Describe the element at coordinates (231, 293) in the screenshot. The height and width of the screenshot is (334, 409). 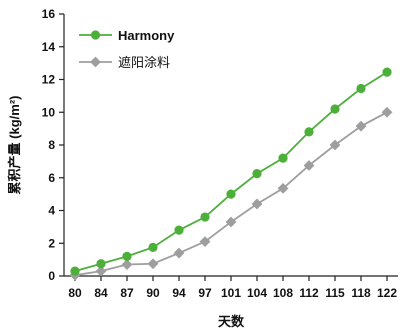
I see `x-tick-label: 101` at that location.